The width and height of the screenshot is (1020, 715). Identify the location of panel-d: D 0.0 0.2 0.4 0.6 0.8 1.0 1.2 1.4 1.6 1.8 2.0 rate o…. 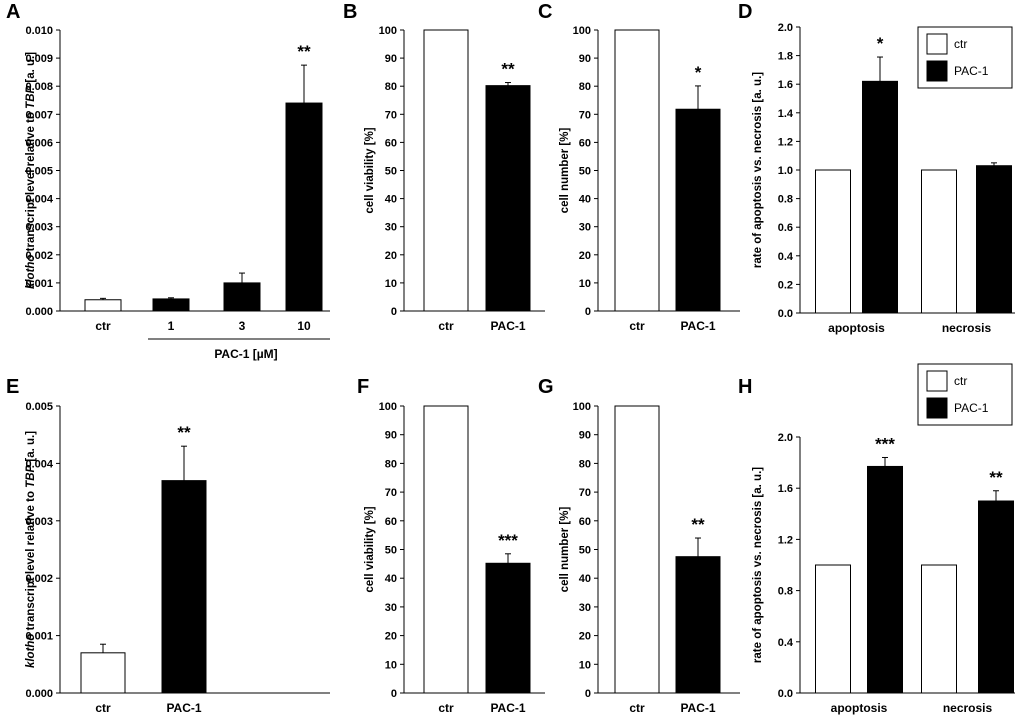
(876, 168).